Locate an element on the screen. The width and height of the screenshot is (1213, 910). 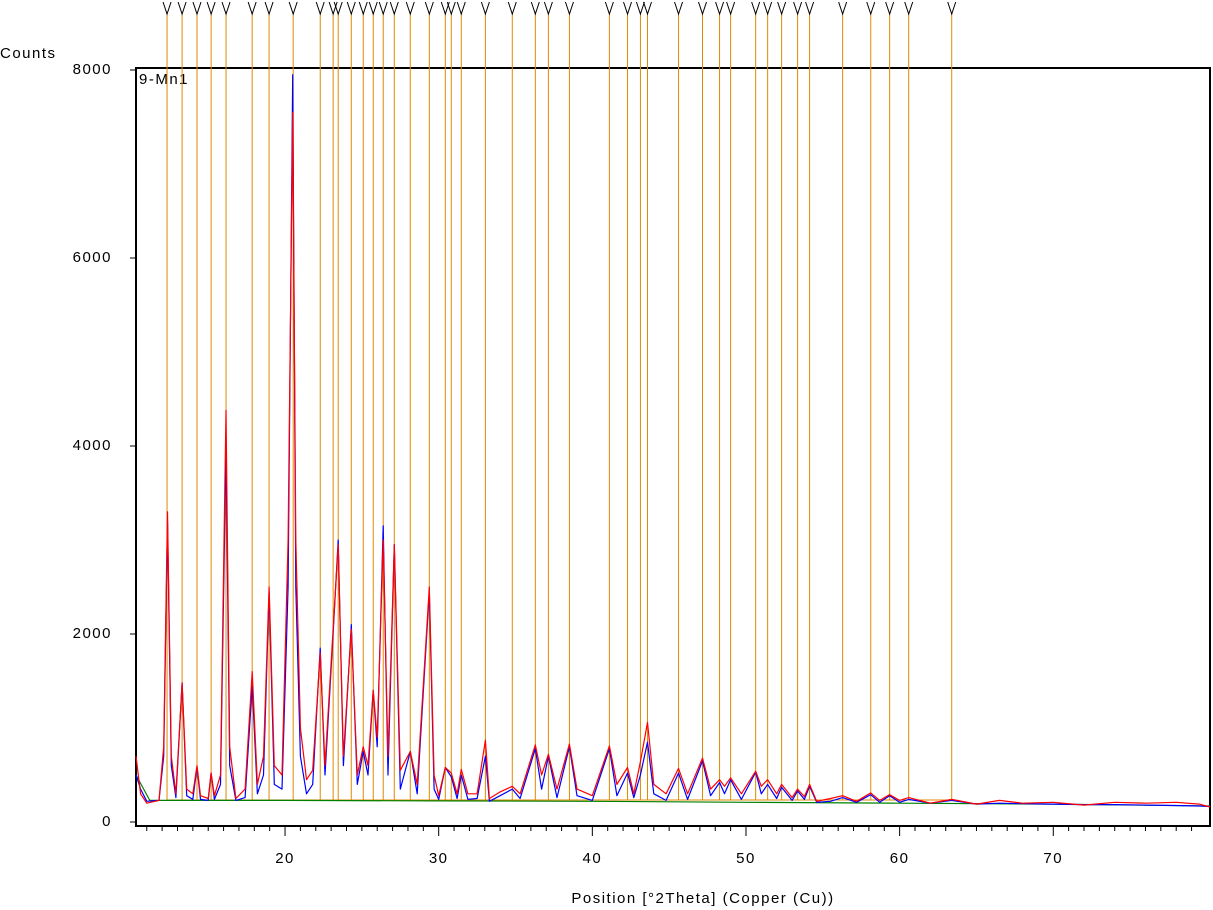
y-tick-label: 0 is located at coordinates (107, 821).